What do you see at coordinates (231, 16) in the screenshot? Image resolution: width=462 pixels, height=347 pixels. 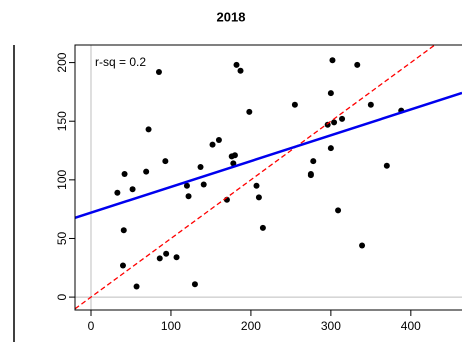 I see `chart-title: 2018` at bounding box center [231, 16].